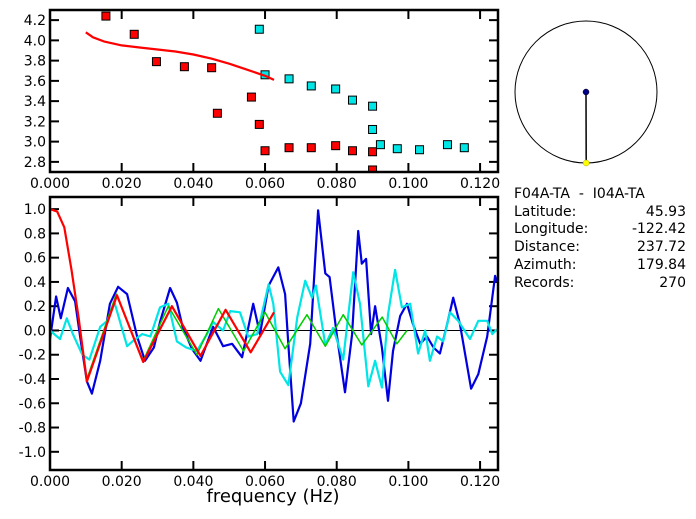 This screenshot has width=696, height=519. I want to click on y-tick-label: 3.2, so click(35, 122).